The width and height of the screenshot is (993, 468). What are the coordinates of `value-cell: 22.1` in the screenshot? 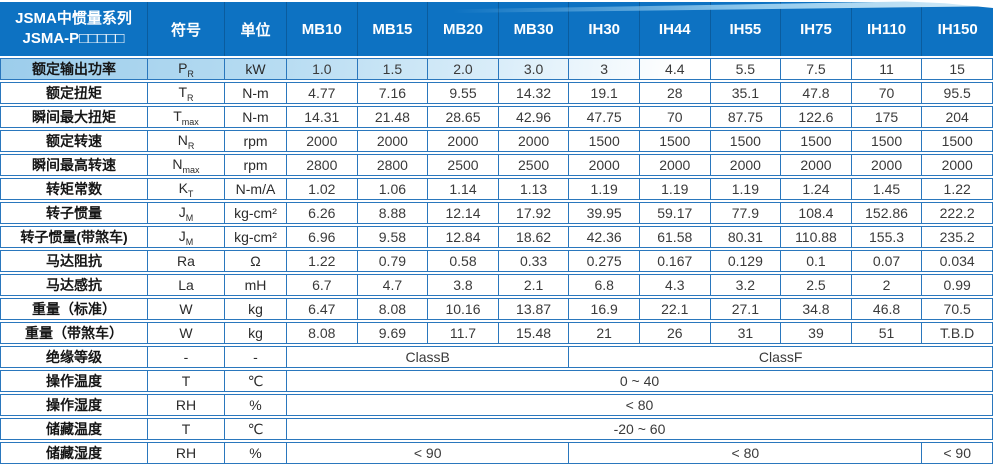 It's located at (675, 309).